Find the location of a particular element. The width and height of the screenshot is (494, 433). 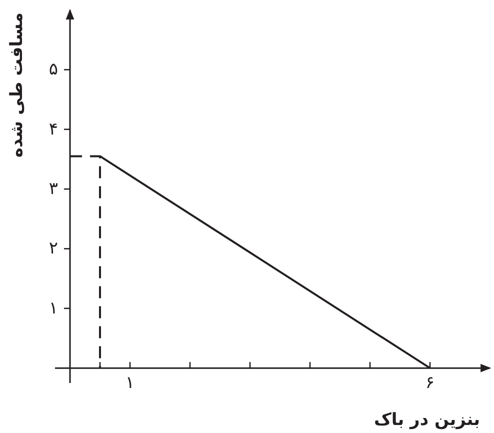

y-tick-label: ۴ is located at coordinates (53, 129).